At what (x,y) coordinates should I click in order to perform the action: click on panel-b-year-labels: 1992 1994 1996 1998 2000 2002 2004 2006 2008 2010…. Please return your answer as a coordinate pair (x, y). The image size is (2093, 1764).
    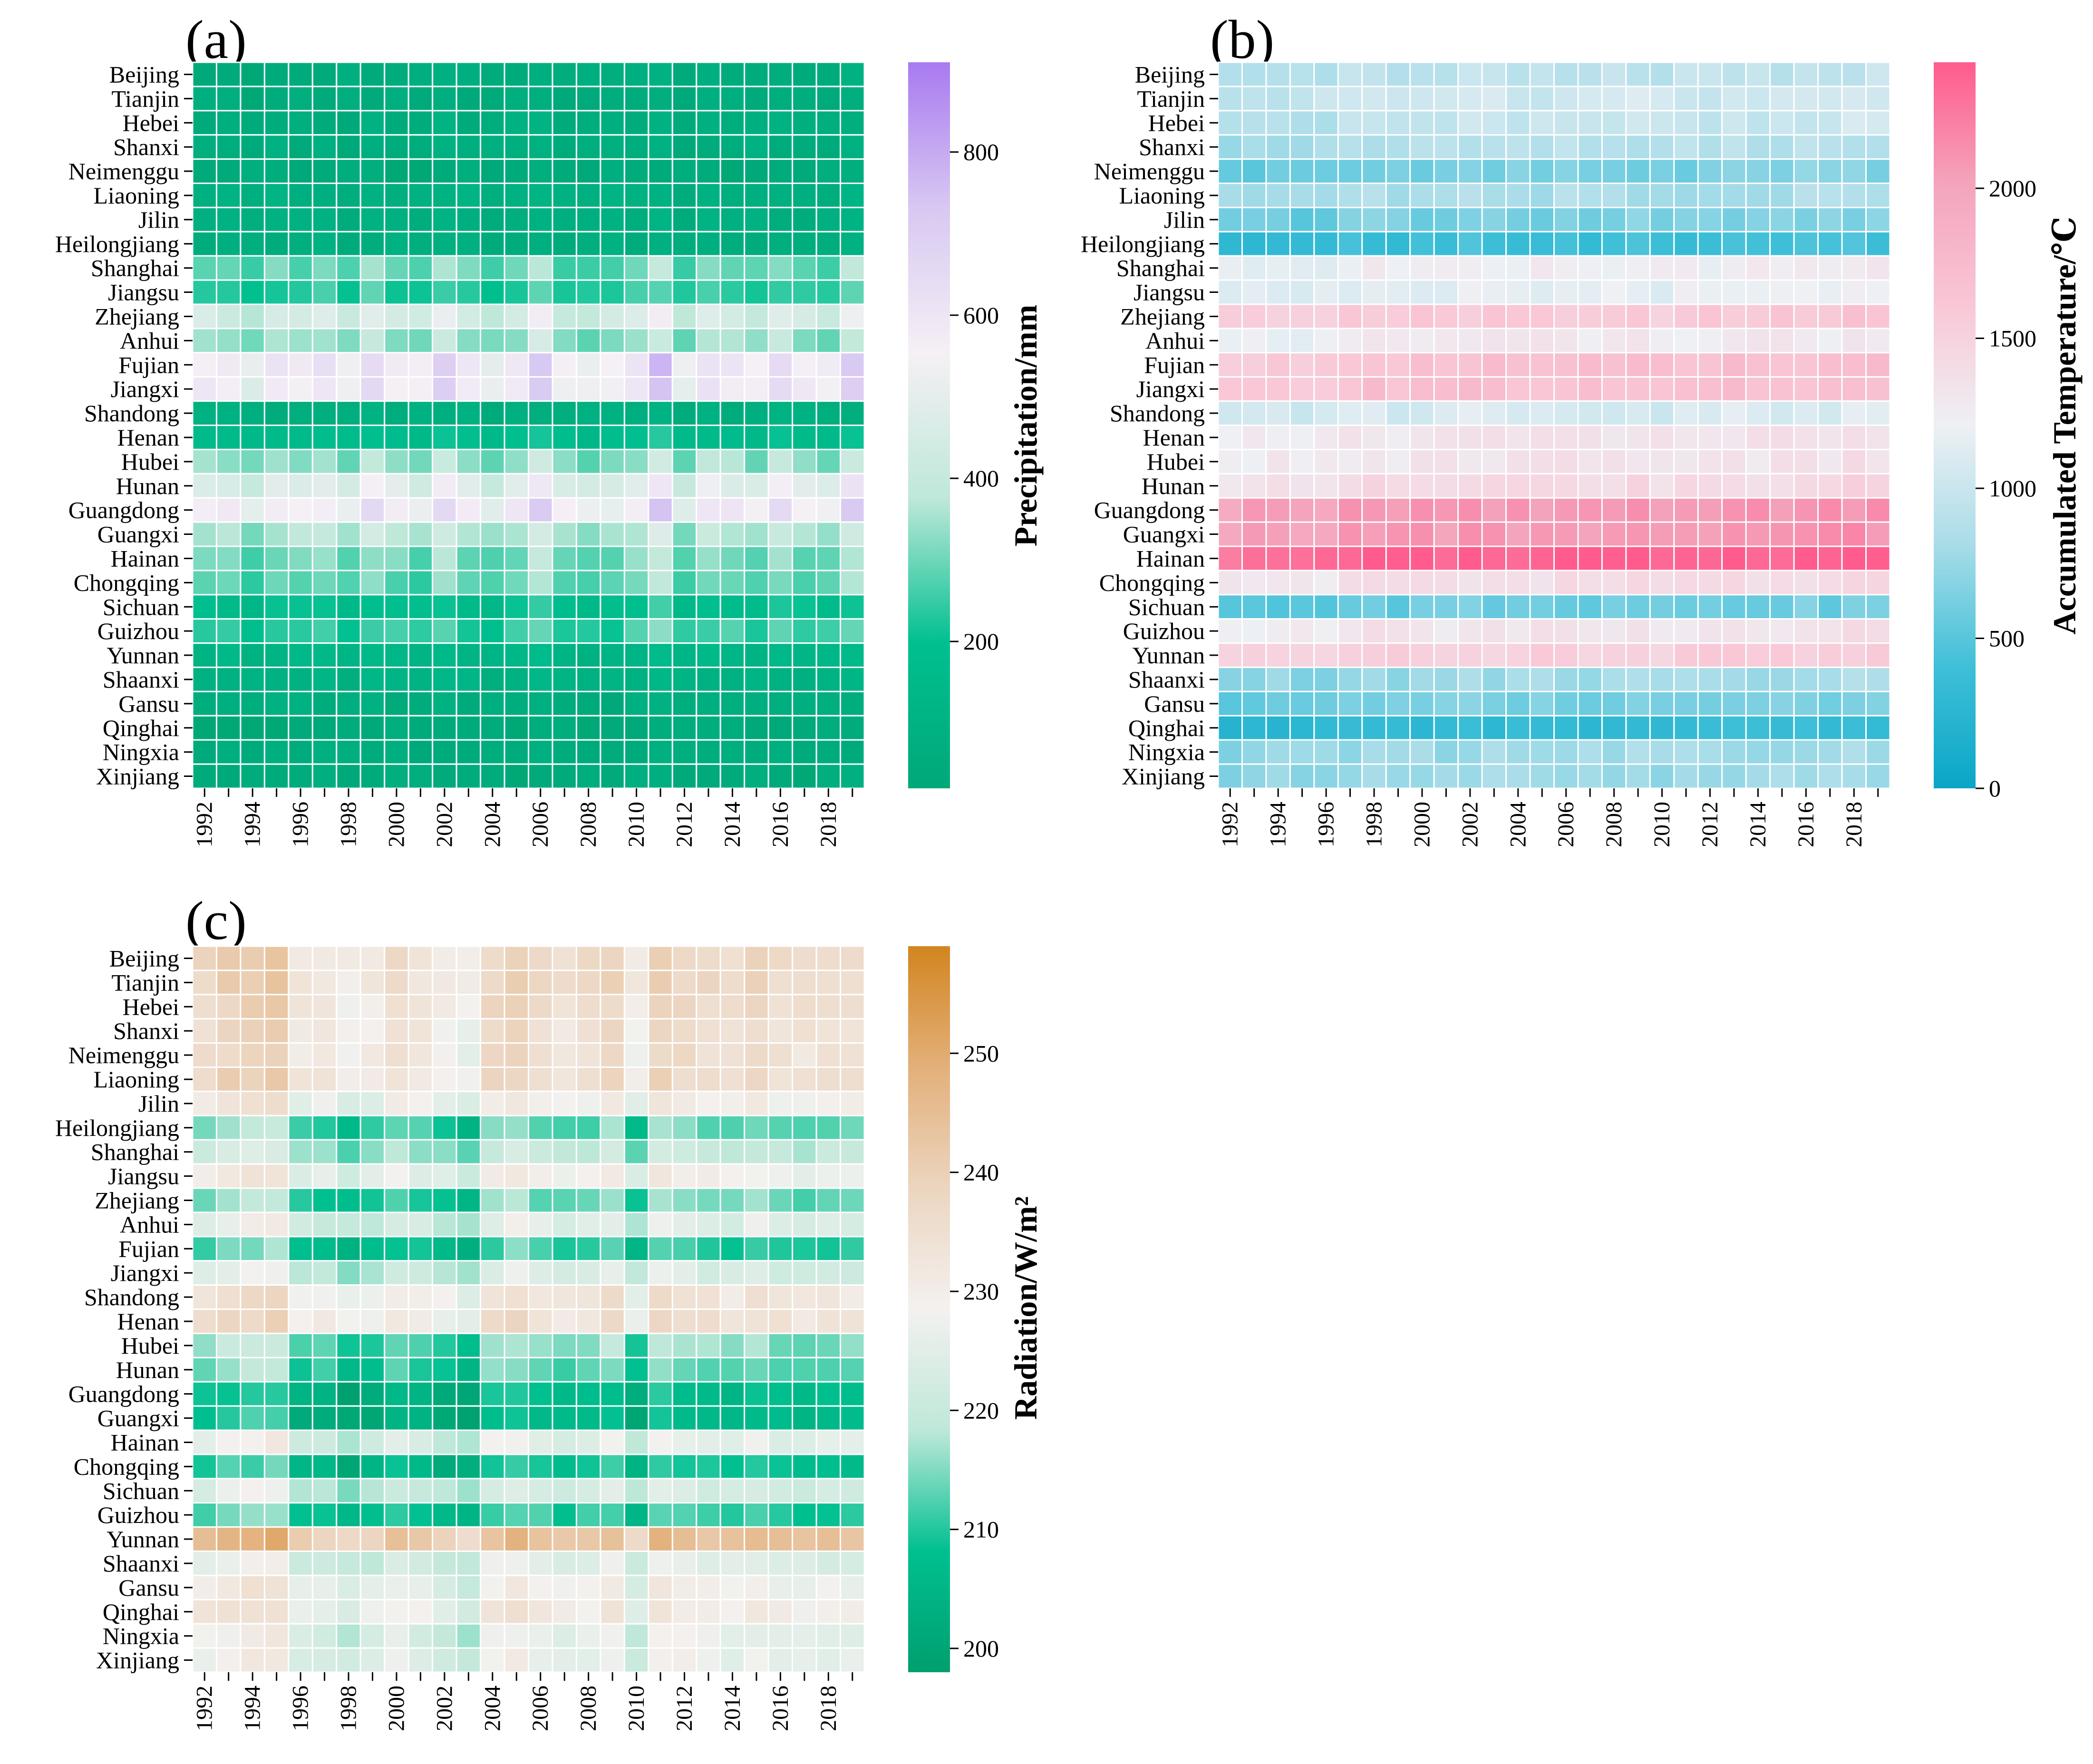
    Looking at the image, I should click on (1549, 817).